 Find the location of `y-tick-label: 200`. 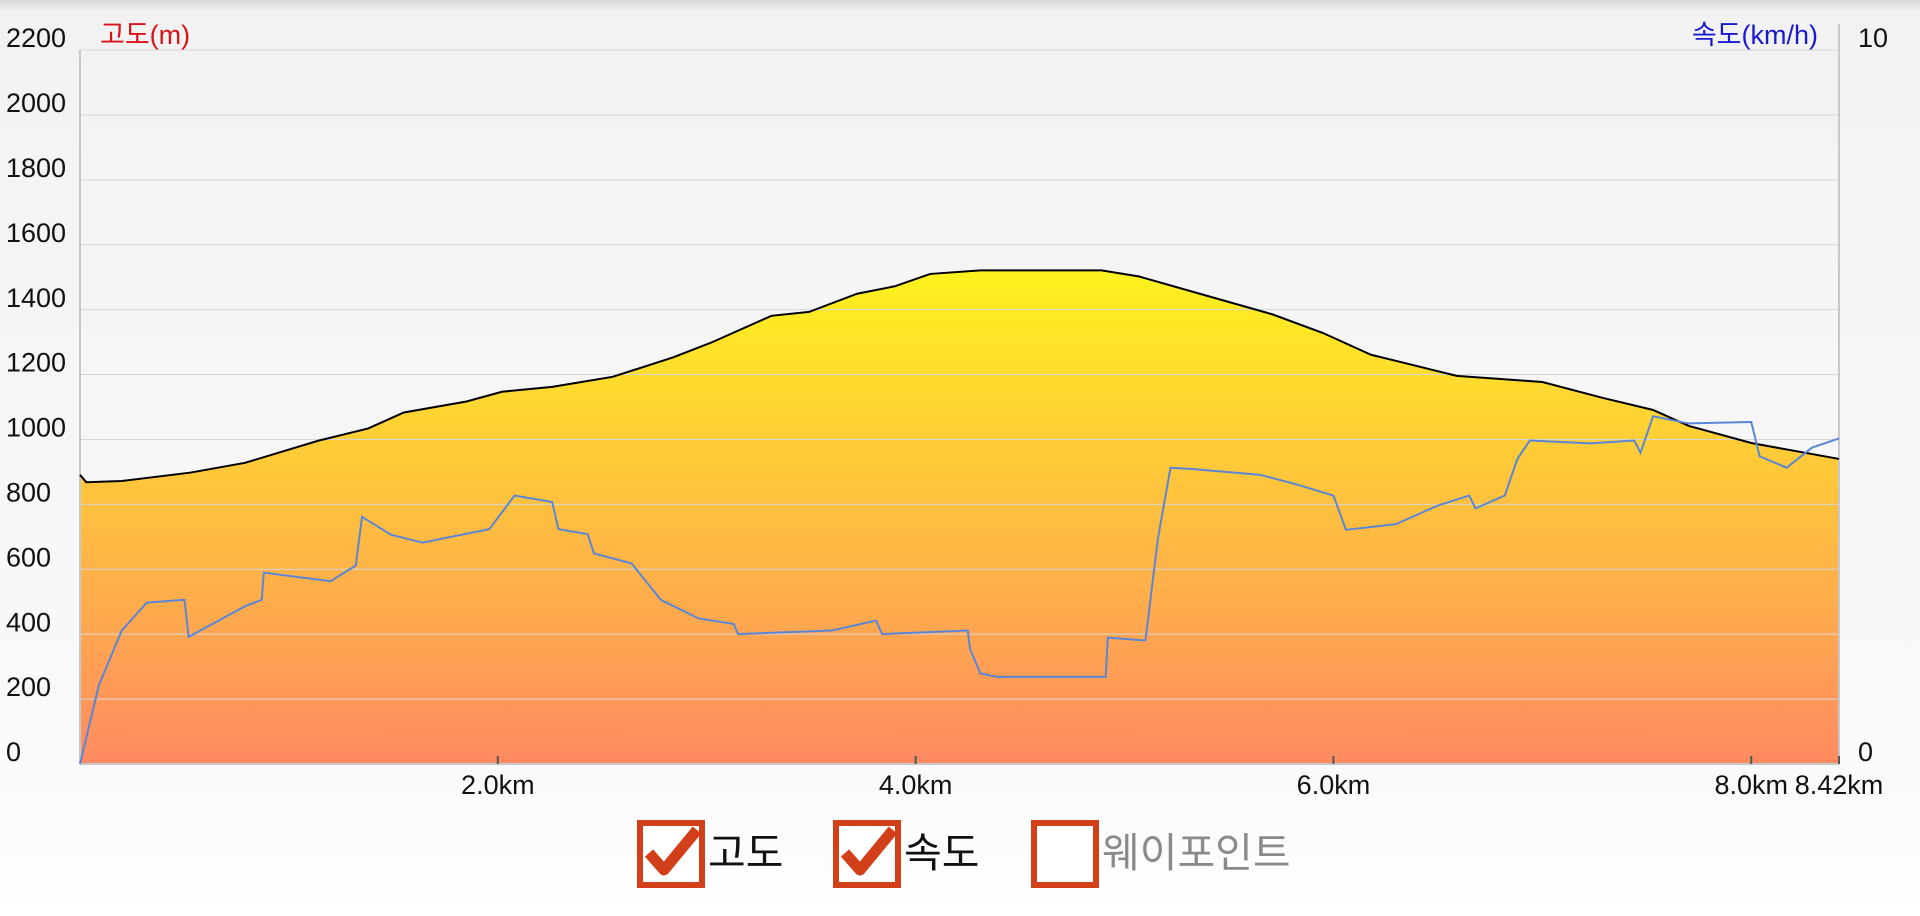

y-tick-label: 200 is located at coordinates (28, 687).